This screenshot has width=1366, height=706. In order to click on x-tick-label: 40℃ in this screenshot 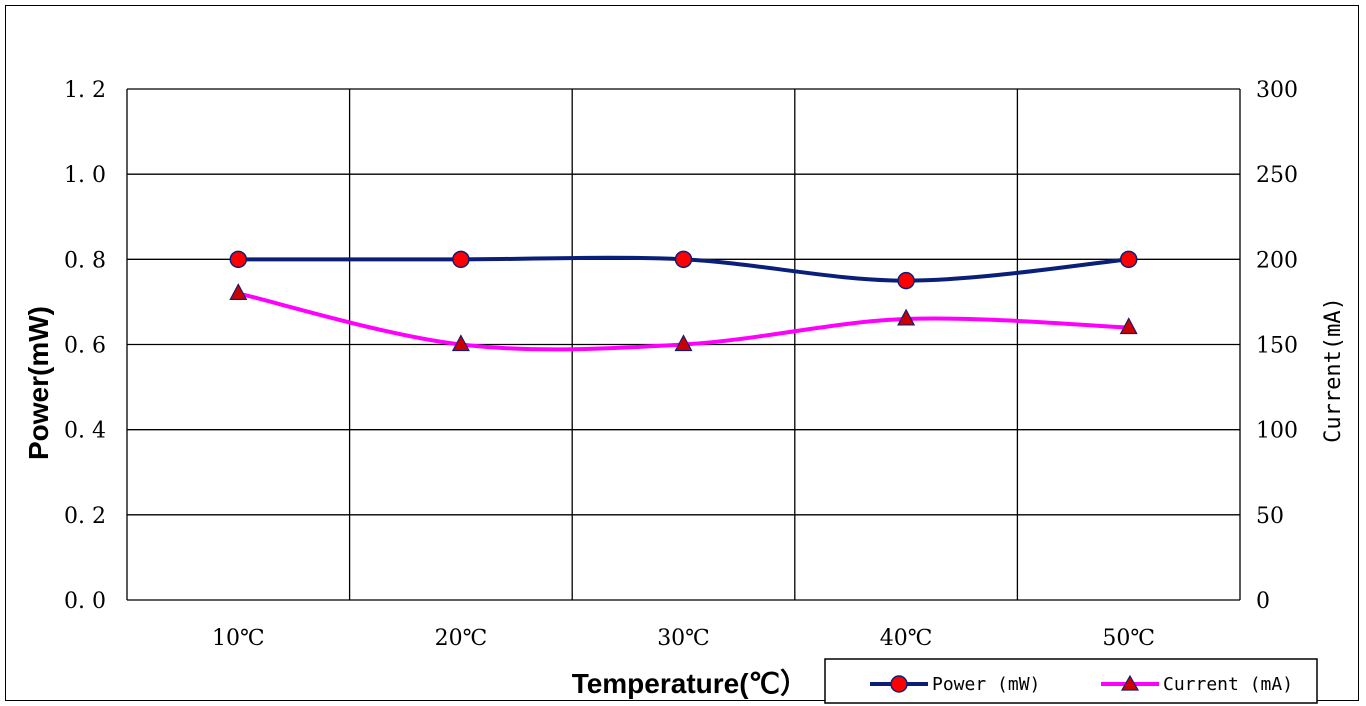, I will do `click(906, 638)`.